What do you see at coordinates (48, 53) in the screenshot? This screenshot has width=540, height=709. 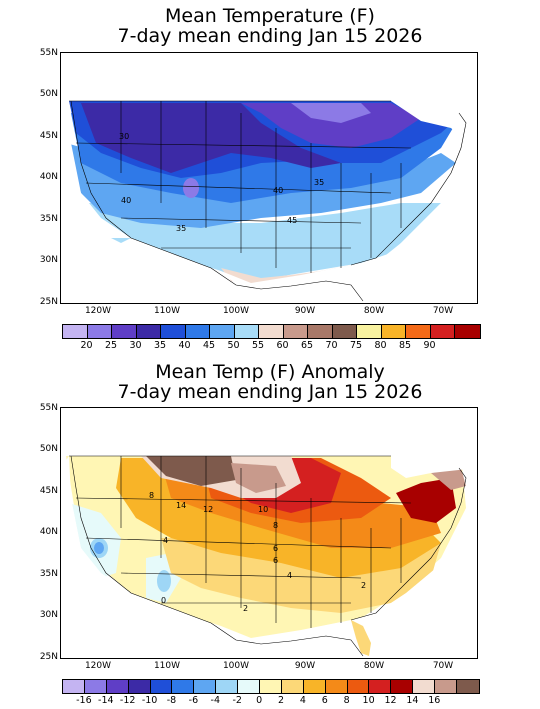 I see `map1-lat-55: 55N` at bounding box center [48, 53].